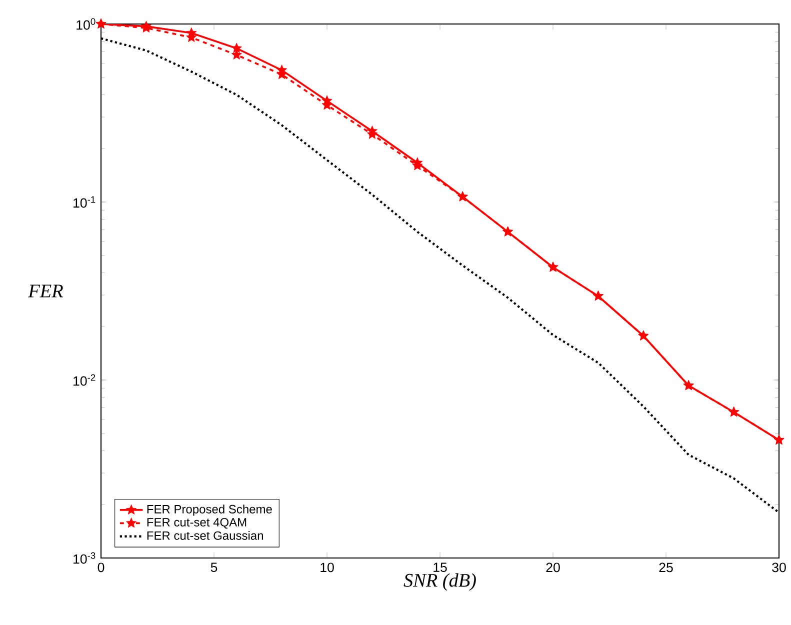  I want to click on y-axis-title: FER, so click(46, 291).